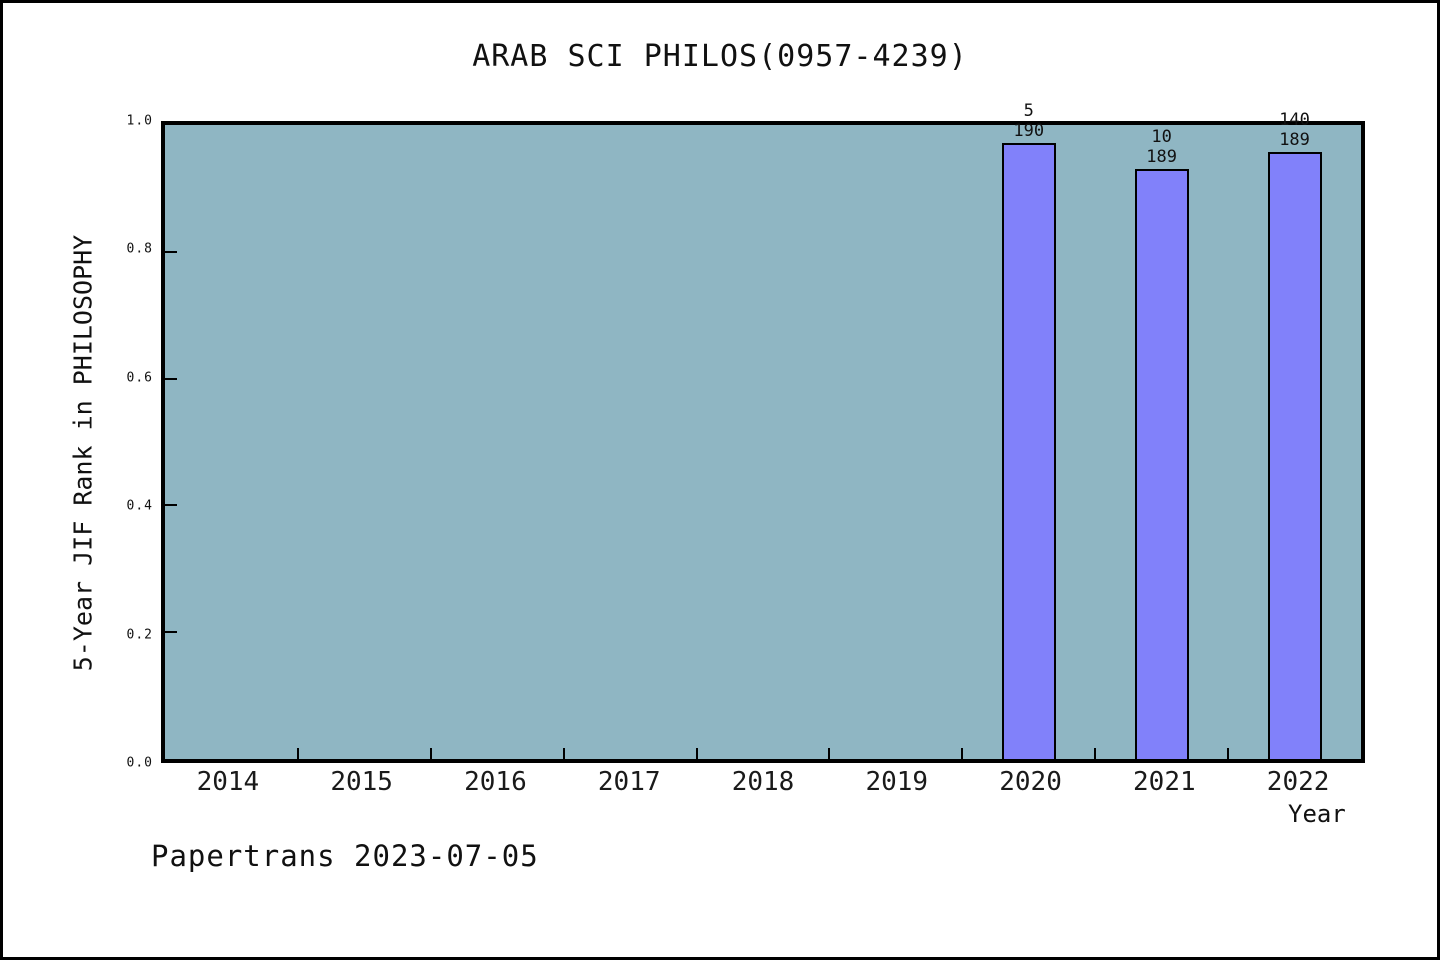 This screenshot has width=1440, height=960. I want to click on bar-label-2020: 5 190, so click(1028, 121).